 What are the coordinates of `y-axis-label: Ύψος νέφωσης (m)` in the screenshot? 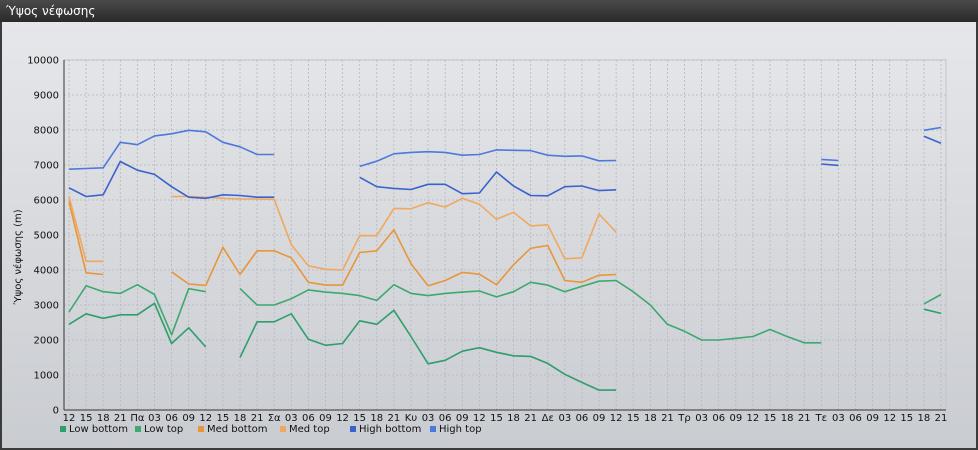 It's located at (18, 257).